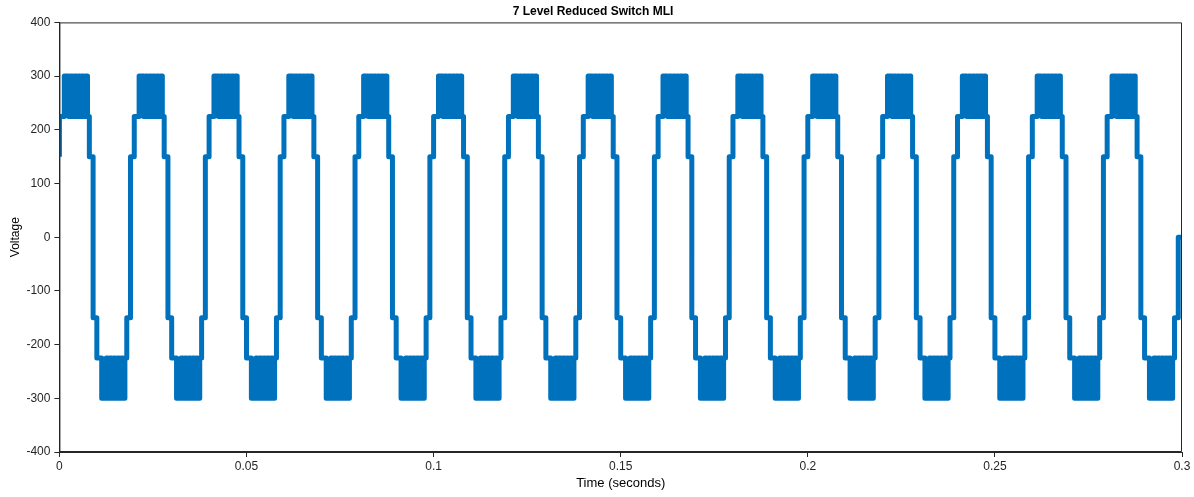 The width and height of the screenshot is (1194, 497). What do you see at coordinates (593, 10) in the screenshot?
I see `chart-title: 7 Level Reduced Switch MLI` at bounding box center [593, 10].